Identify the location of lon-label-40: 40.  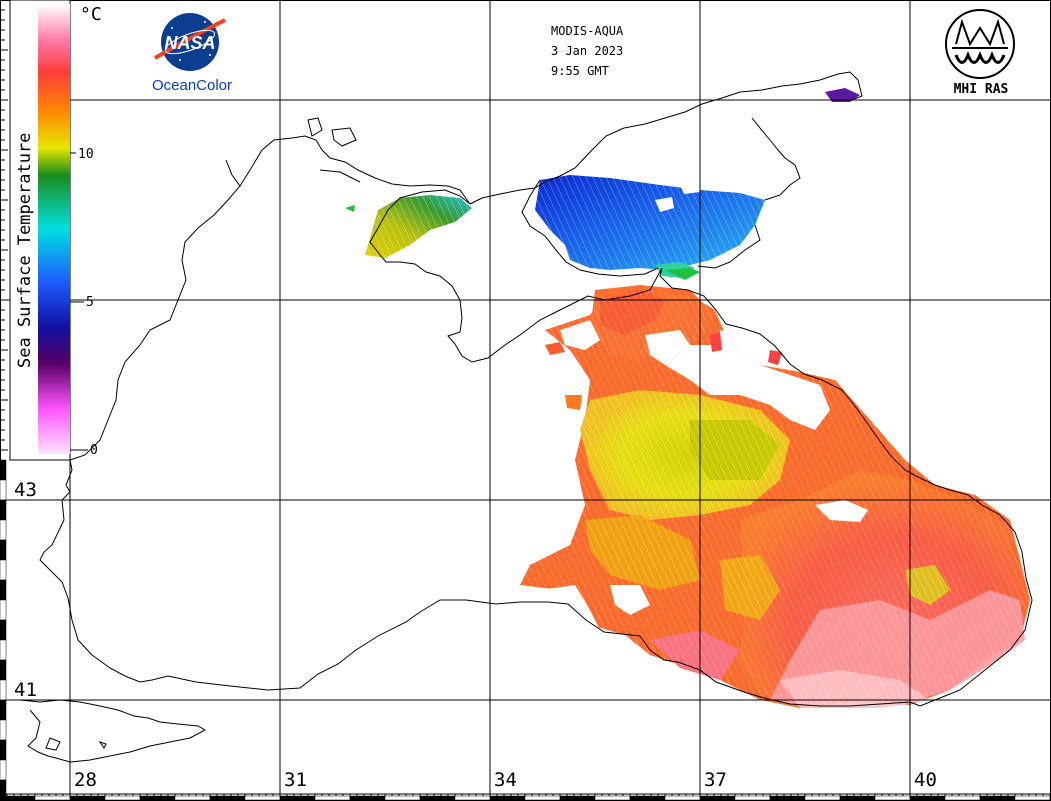
(925, 780).